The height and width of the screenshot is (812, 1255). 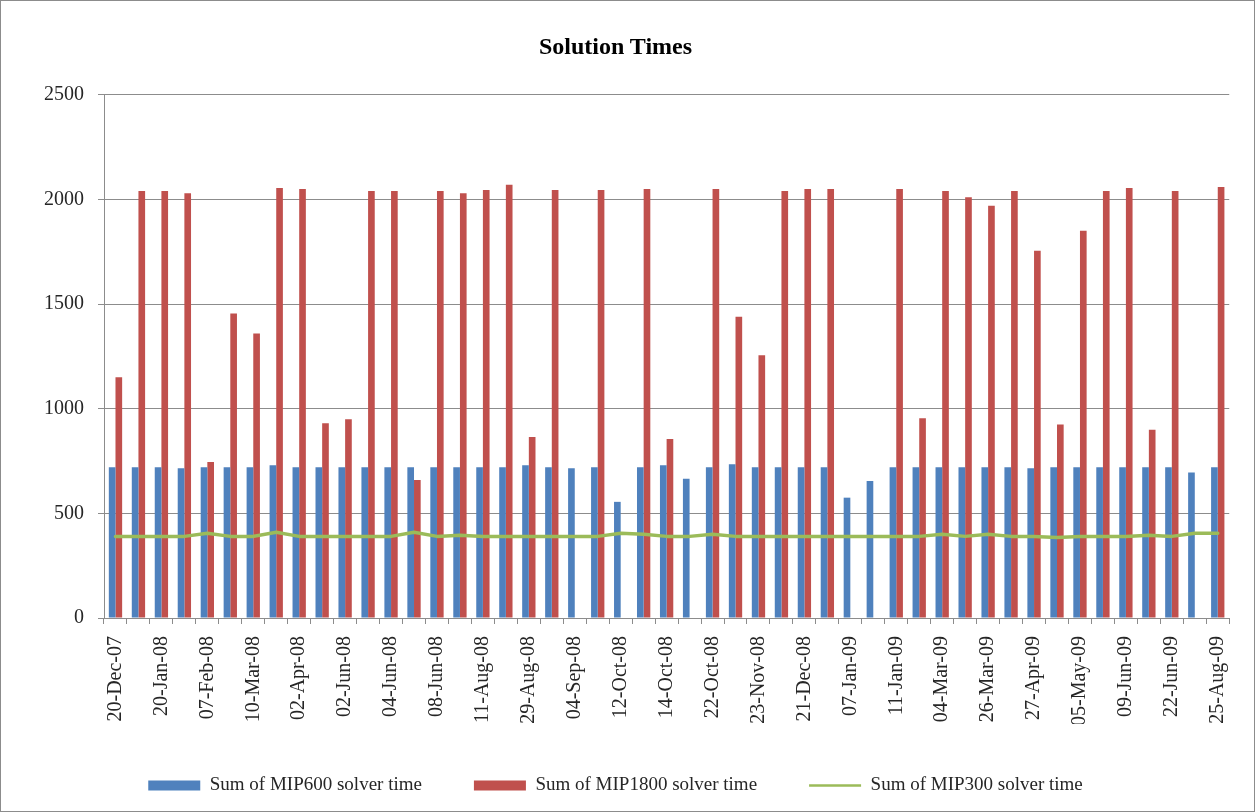 I want to click on y-tick-label: 2000, so click(x=64, y=197).